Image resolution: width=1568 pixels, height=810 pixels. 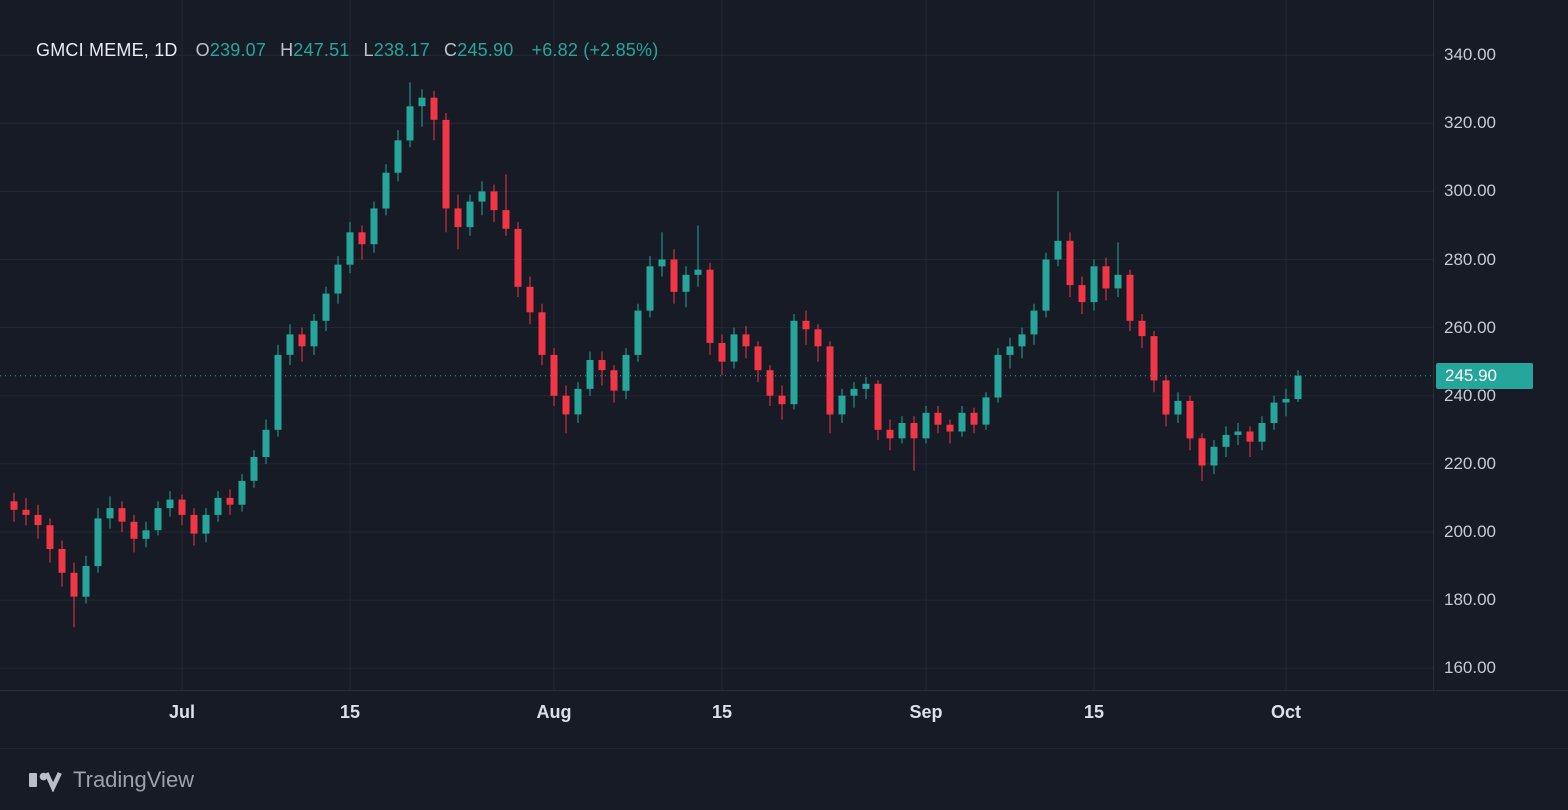 I want to click on price-axis-label: 160.00, so click(x=1470, y=668).